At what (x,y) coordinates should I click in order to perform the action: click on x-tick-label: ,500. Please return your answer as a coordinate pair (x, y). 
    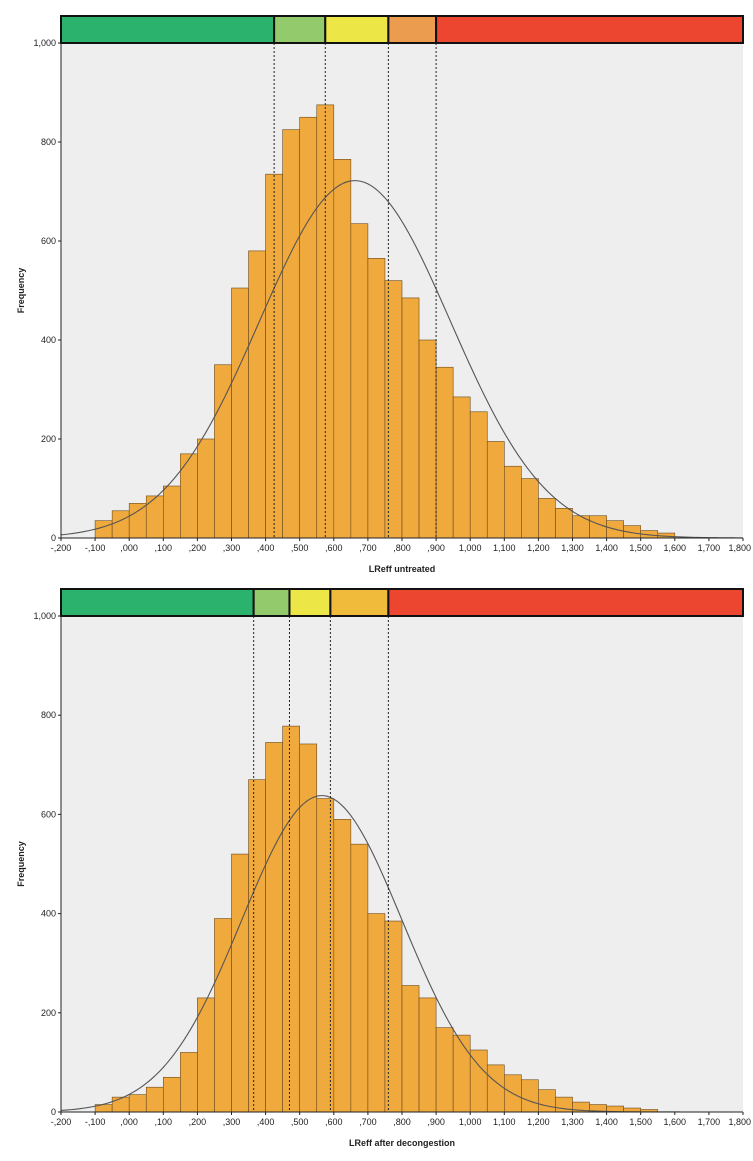
    Looking at the image, I should click on (300, 548).